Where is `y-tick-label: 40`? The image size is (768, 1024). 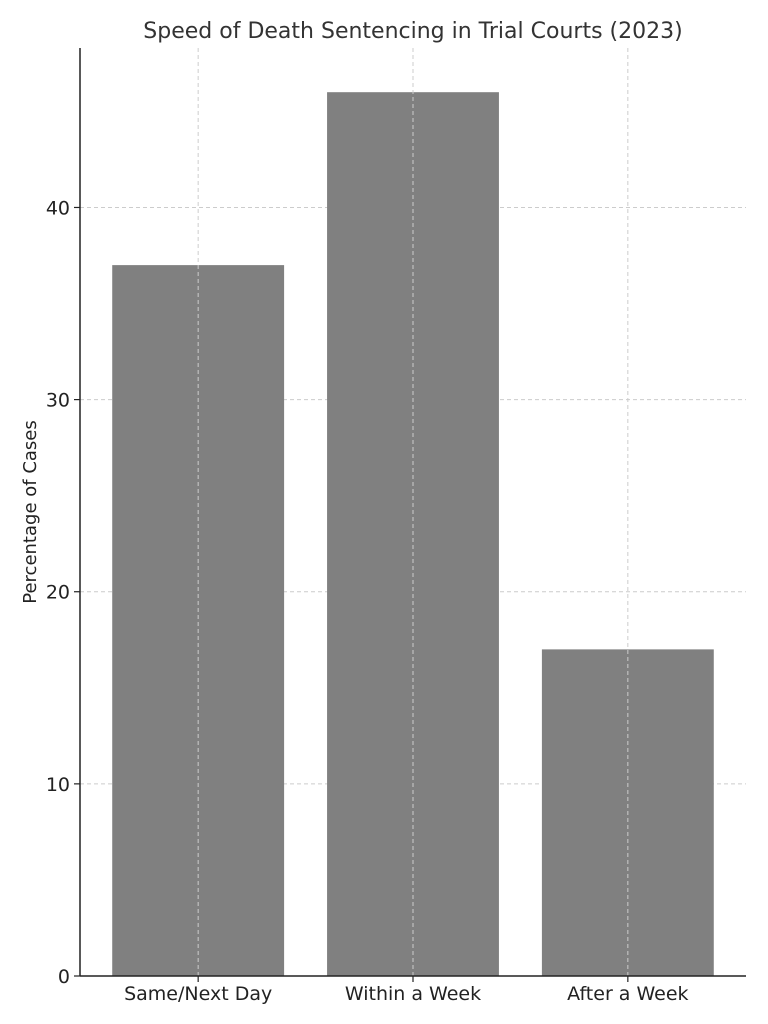 y-tick-label: 40 is located at coordinates (58, 208).